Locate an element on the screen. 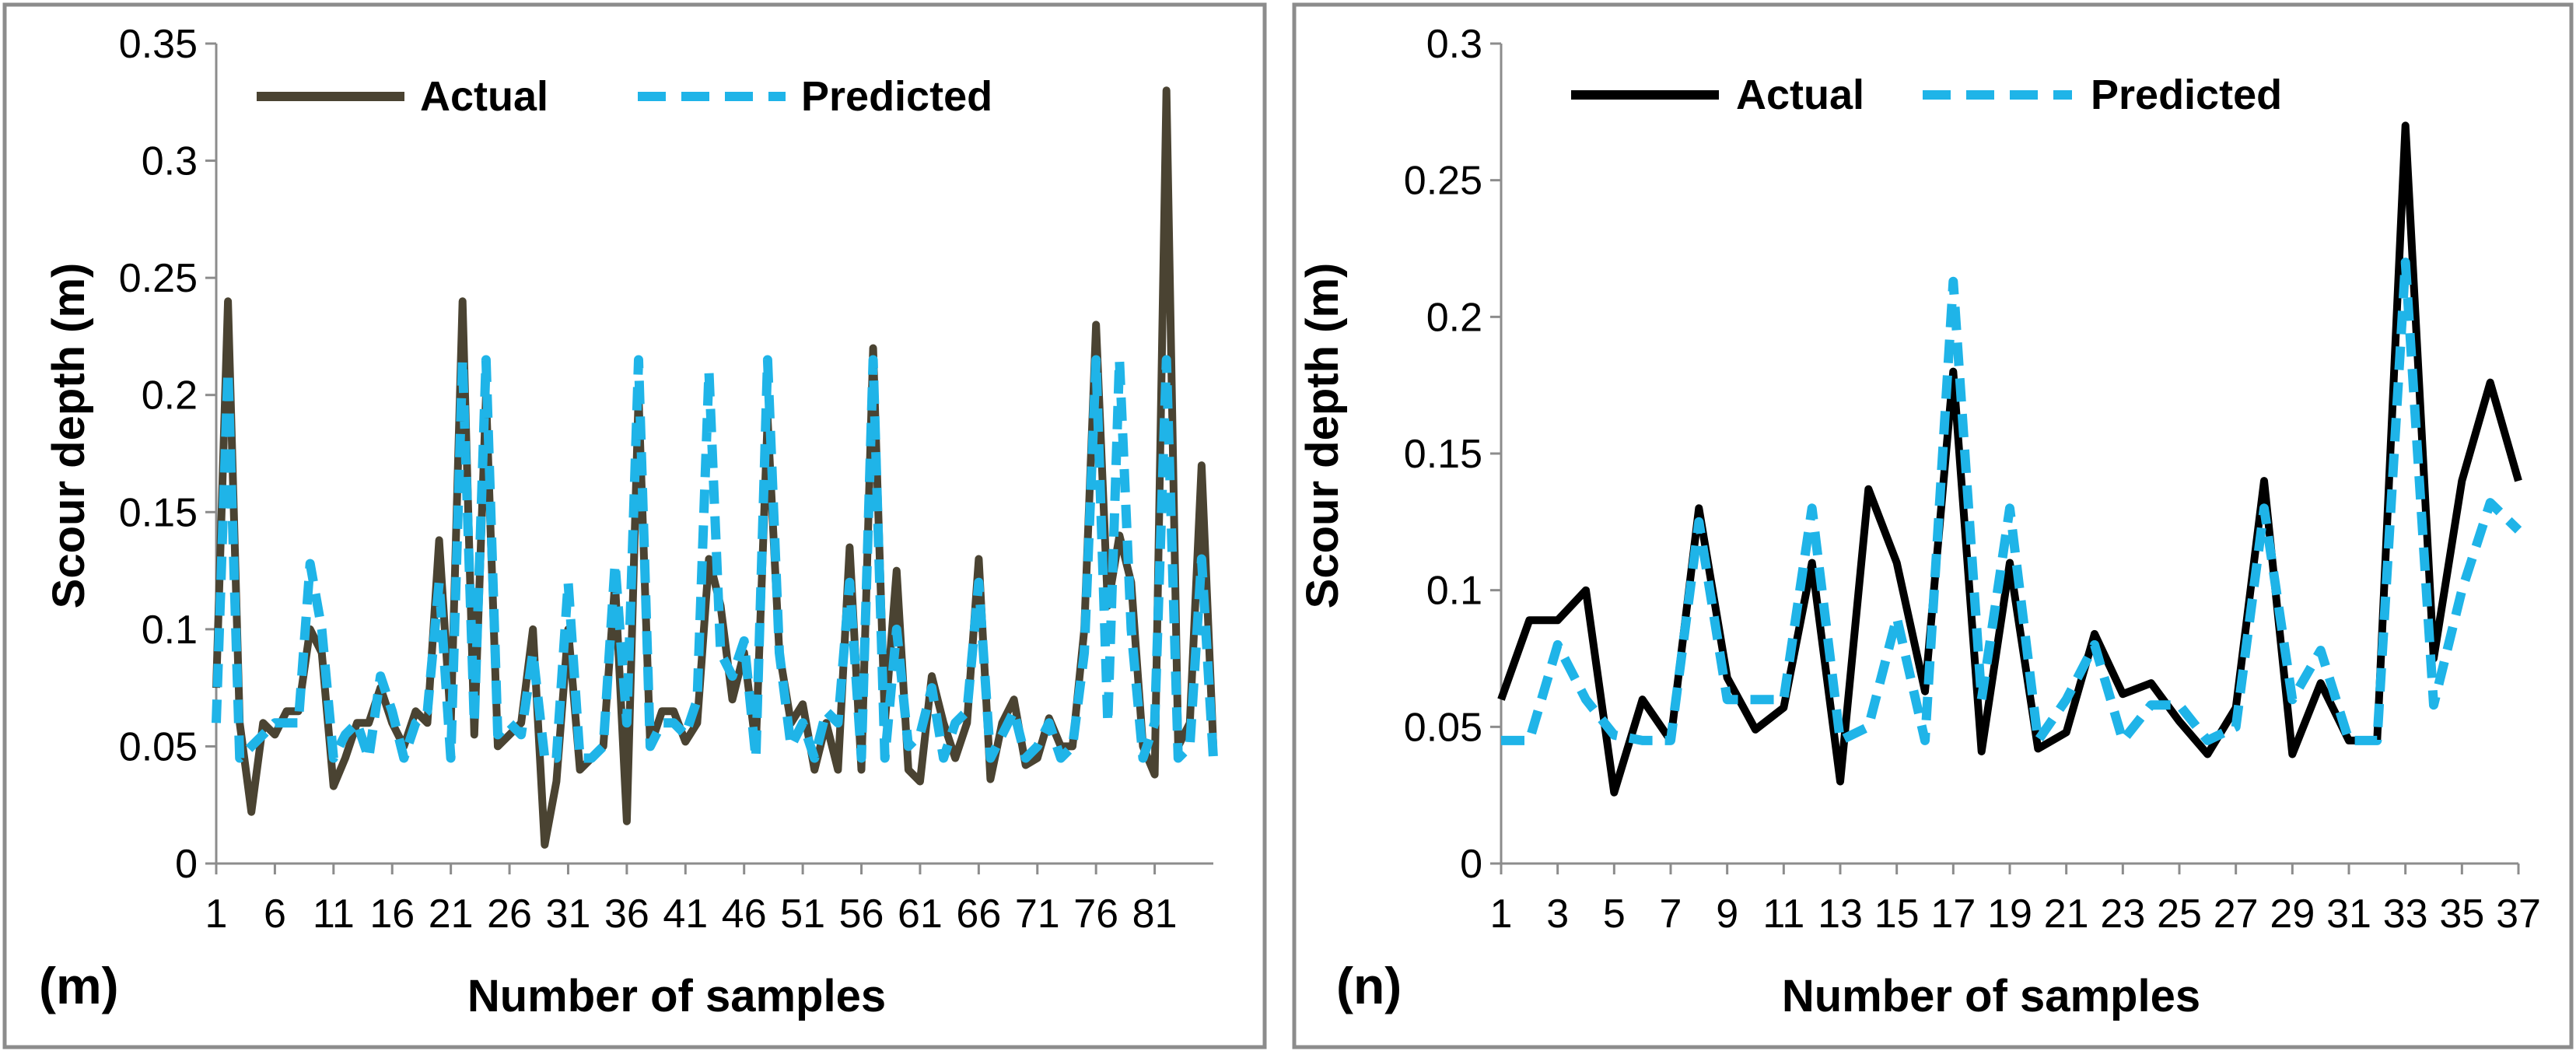 The image size is (2576, 1058). x-tick-label: 9 is located at coordinates (1727, 915).